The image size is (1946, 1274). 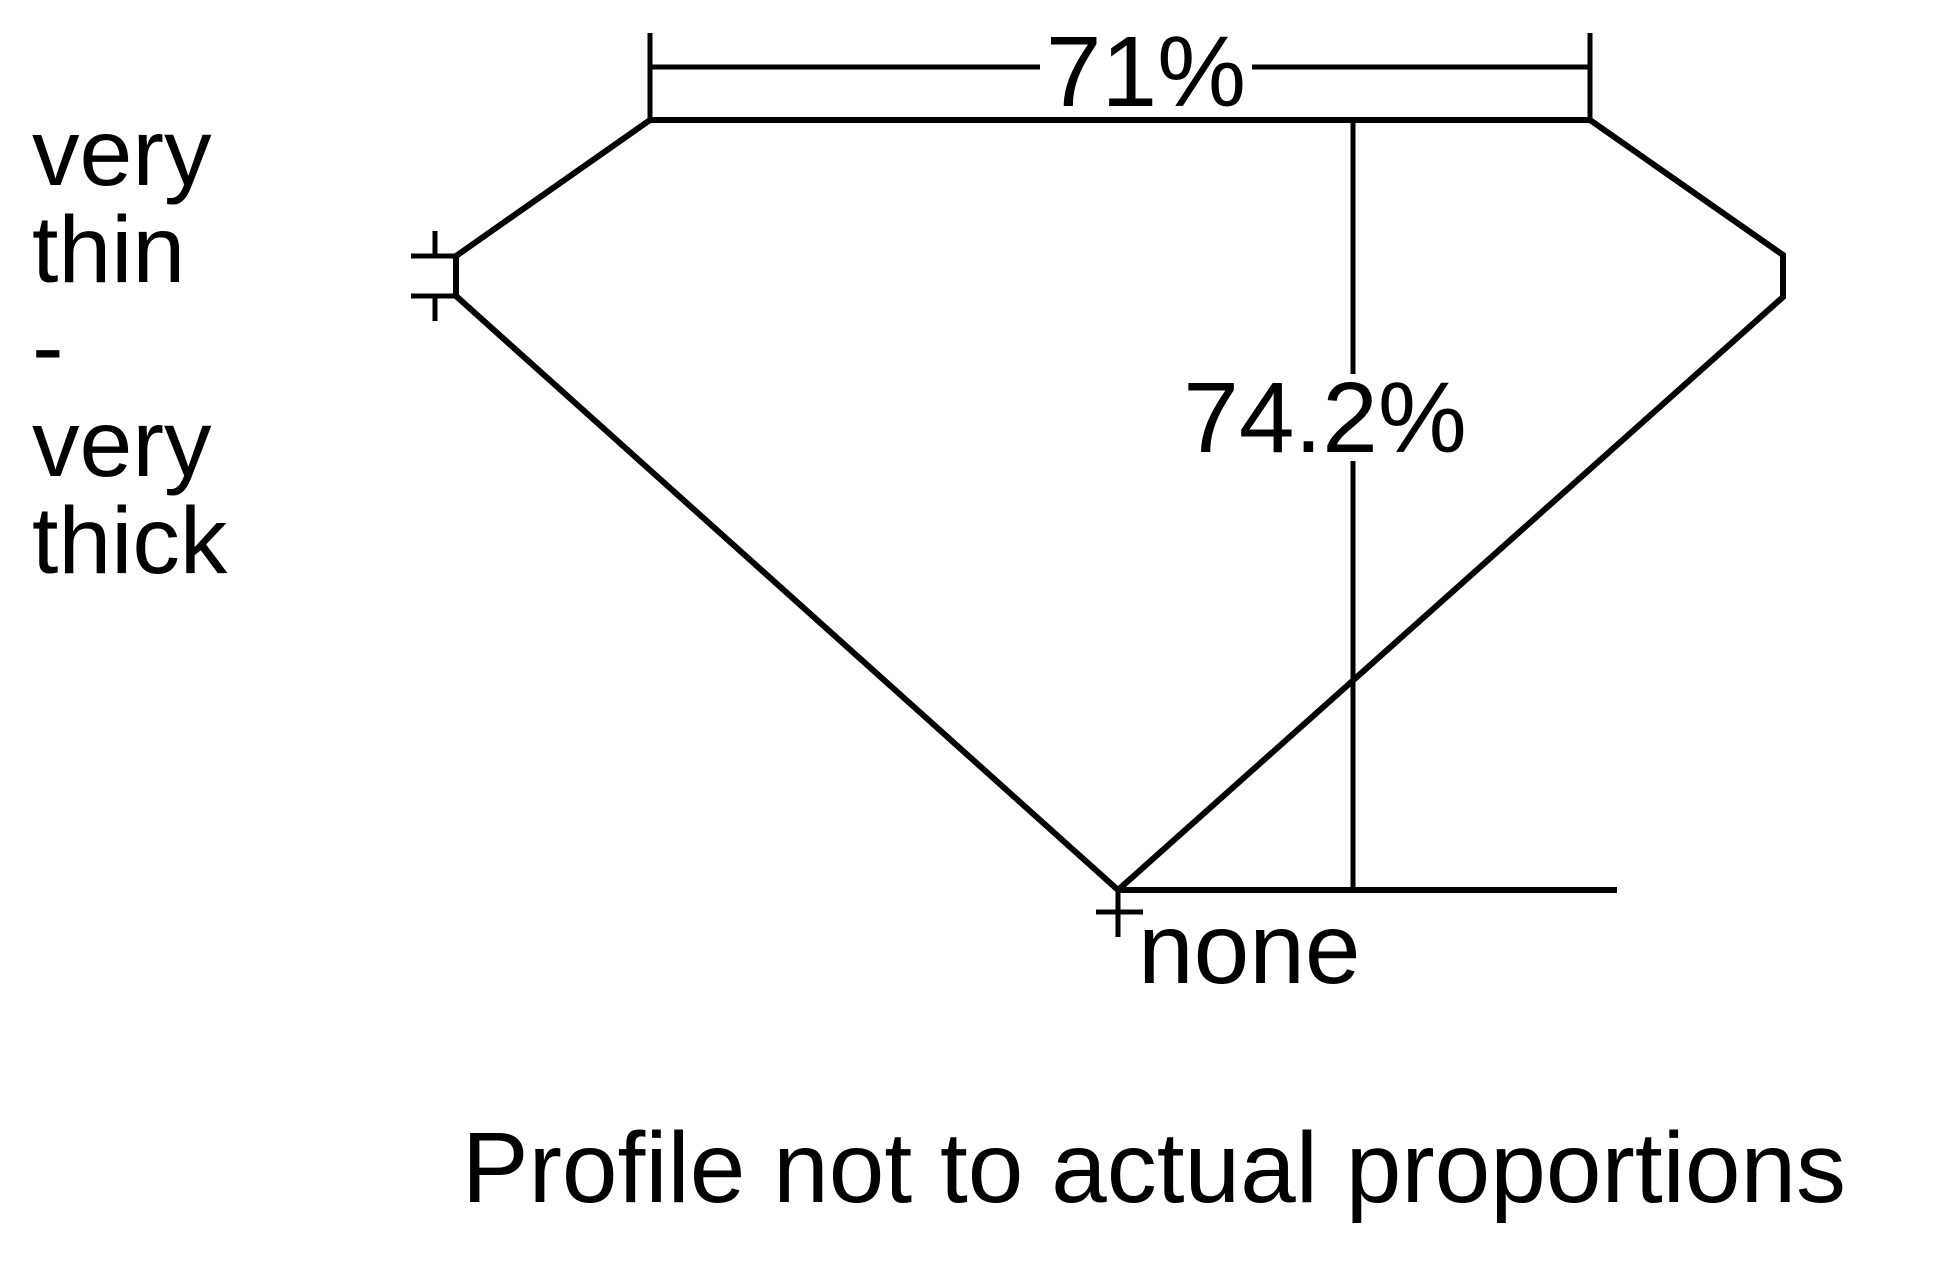 I want to click on girdle-thickness-label: very thin - very thick, so click(x=135, y=347).